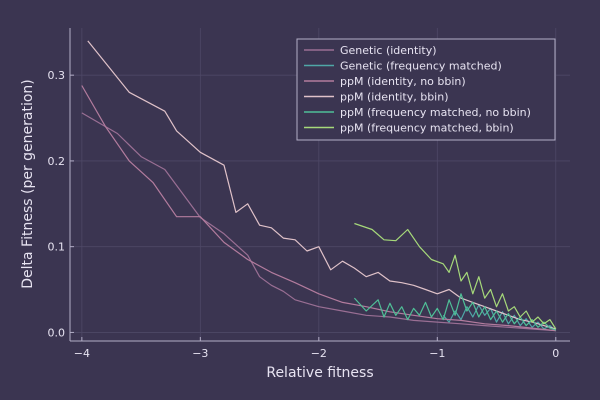  I want to click on legend-box, so click(426, 89).